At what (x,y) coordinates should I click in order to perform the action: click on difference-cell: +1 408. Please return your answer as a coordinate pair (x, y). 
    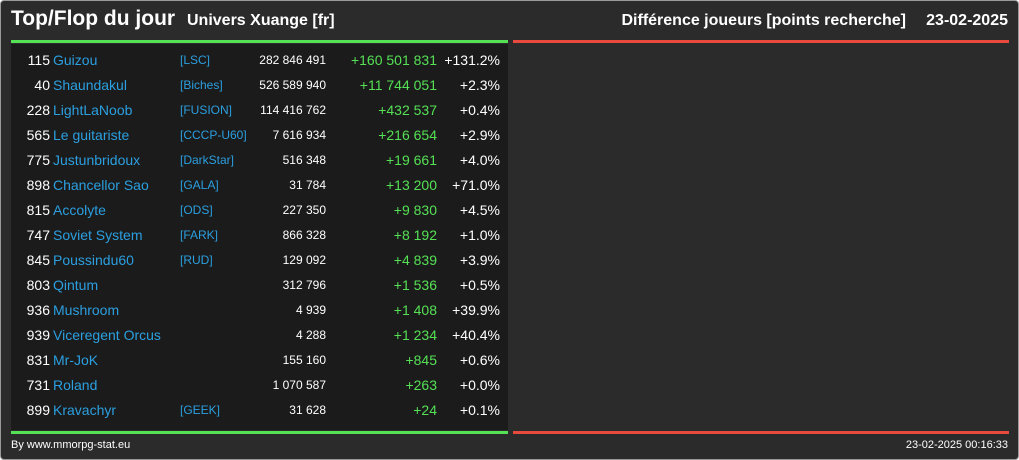
    Looking at the image, I should click on (415, 310).